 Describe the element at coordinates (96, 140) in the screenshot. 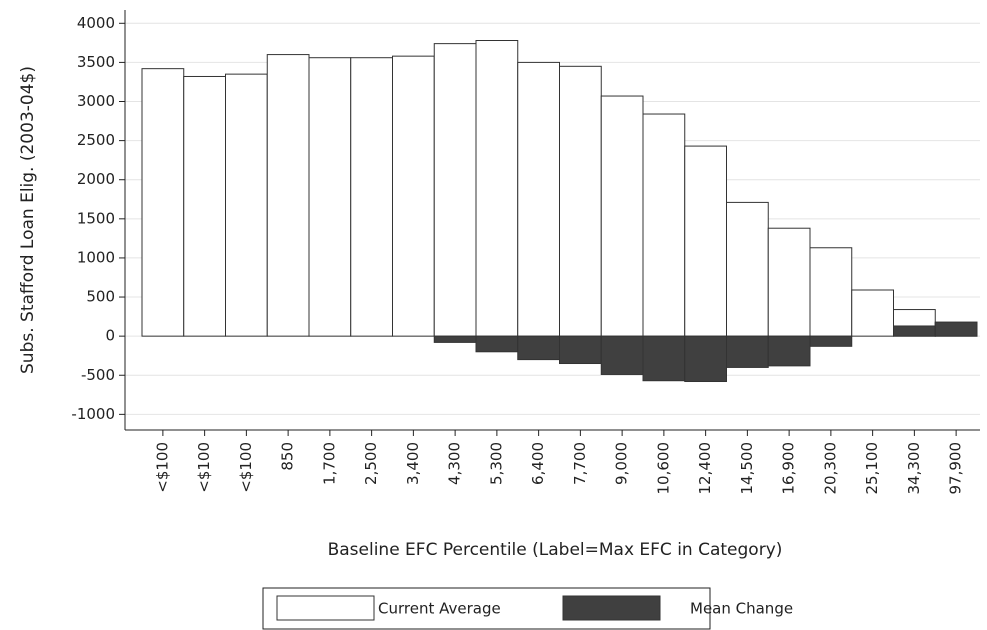

I see `y-tick-label: 2500` at that location.